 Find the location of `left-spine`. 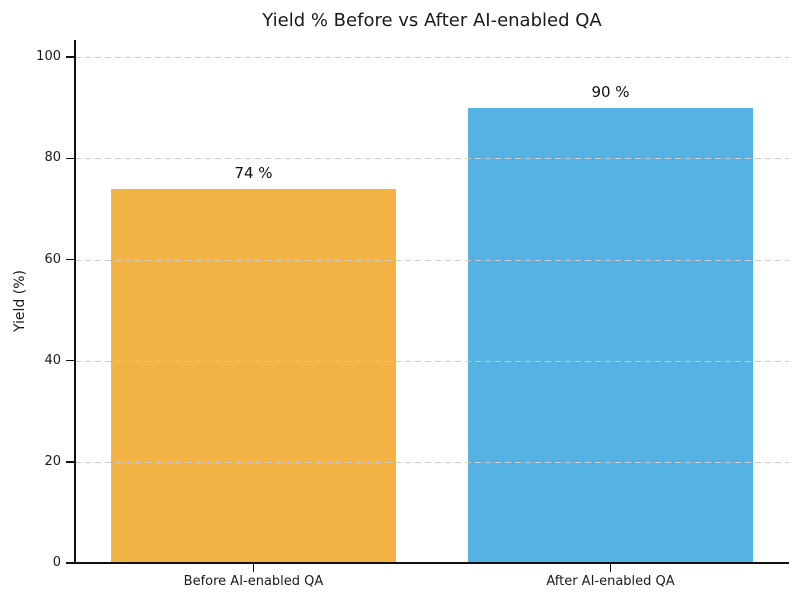

left-spine is located at coordinates (75, 302).